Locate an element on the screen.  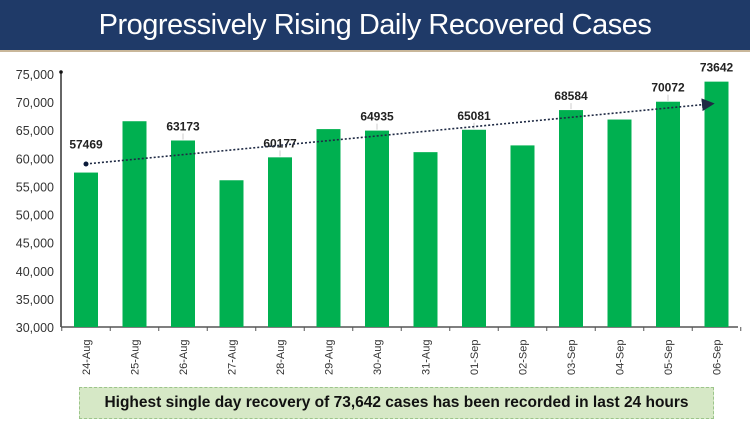
y-axis-arrow-dot is located at coordinates (61, 72).